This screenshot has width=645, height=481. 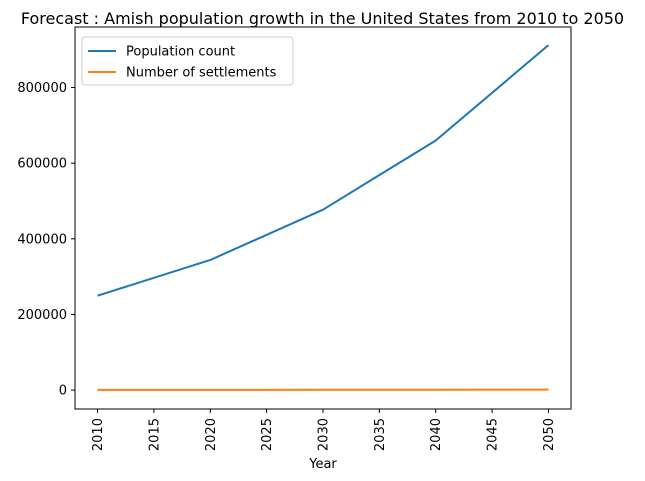 I want to click on legend: Population count Number of settlements, so click(x=187, y=61).